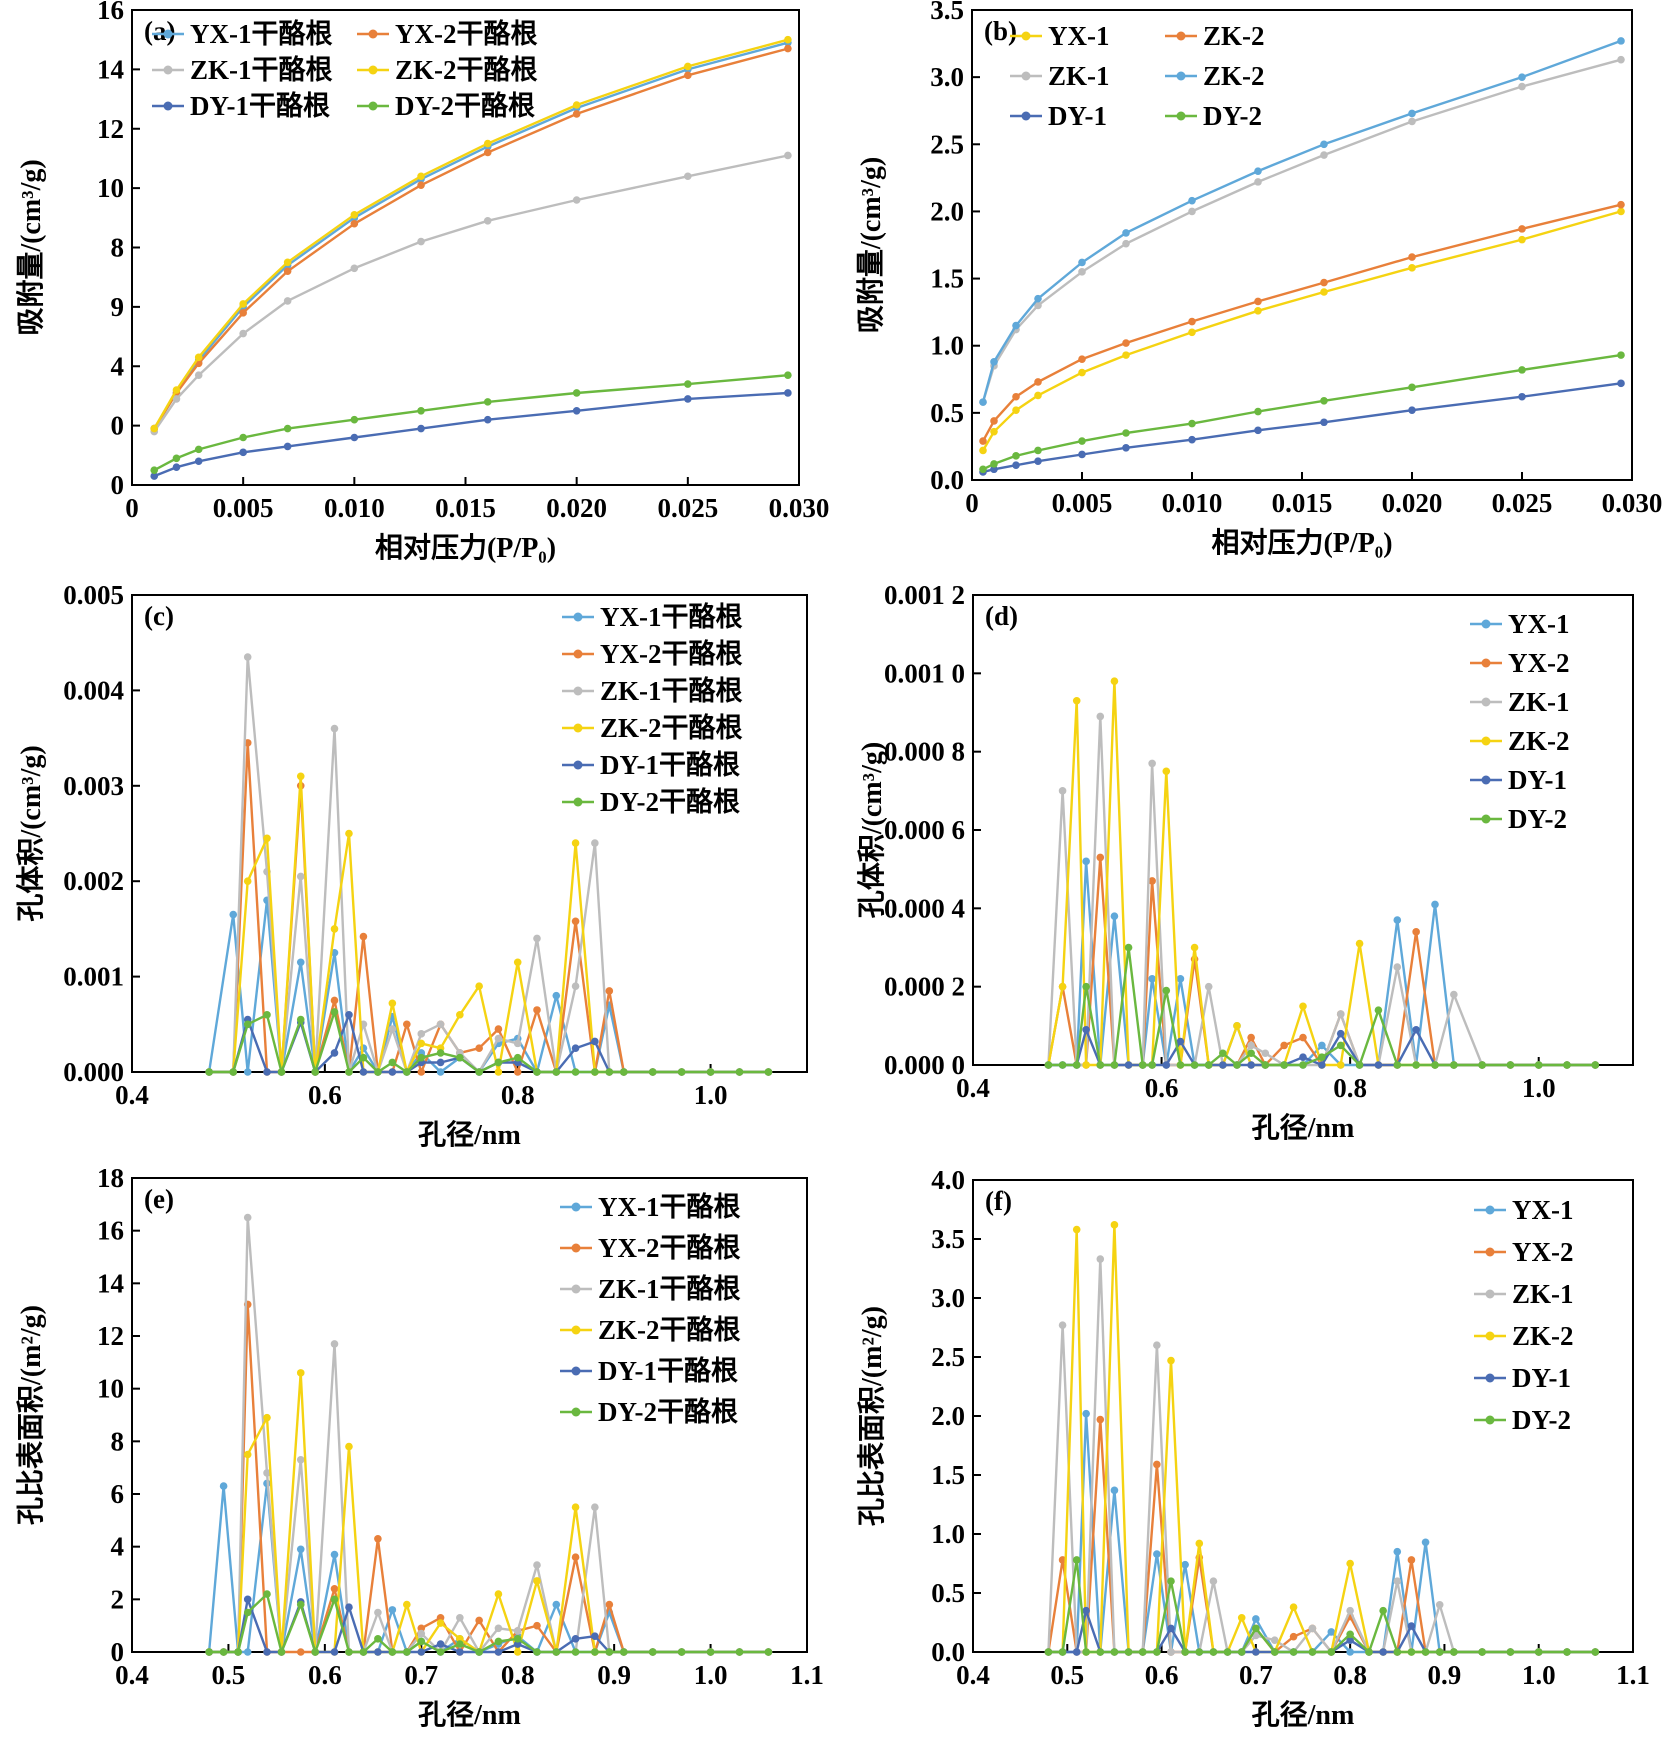 Image resolution: width=1667 pixels, height=1742 pixels. Describe the element at coordinates (110, 1283) in the screenshot. I see `y-tick-label: 14` at that location.